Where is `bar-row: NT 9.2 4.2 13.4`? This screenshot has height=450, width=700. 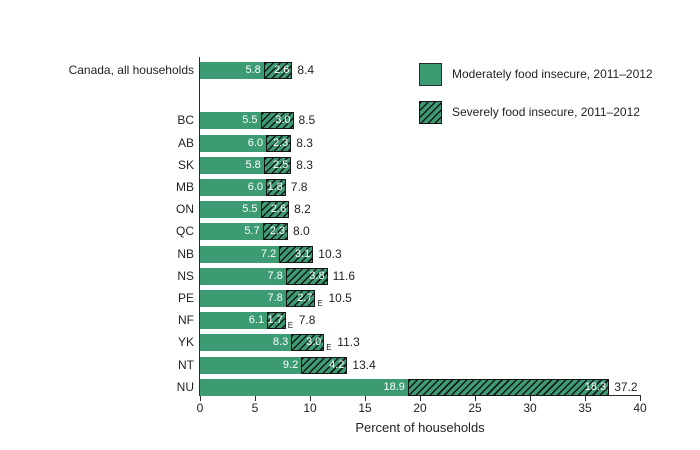 bar-row: NT 9.2 4.2 13.4 is located at coordinates (350, 365).